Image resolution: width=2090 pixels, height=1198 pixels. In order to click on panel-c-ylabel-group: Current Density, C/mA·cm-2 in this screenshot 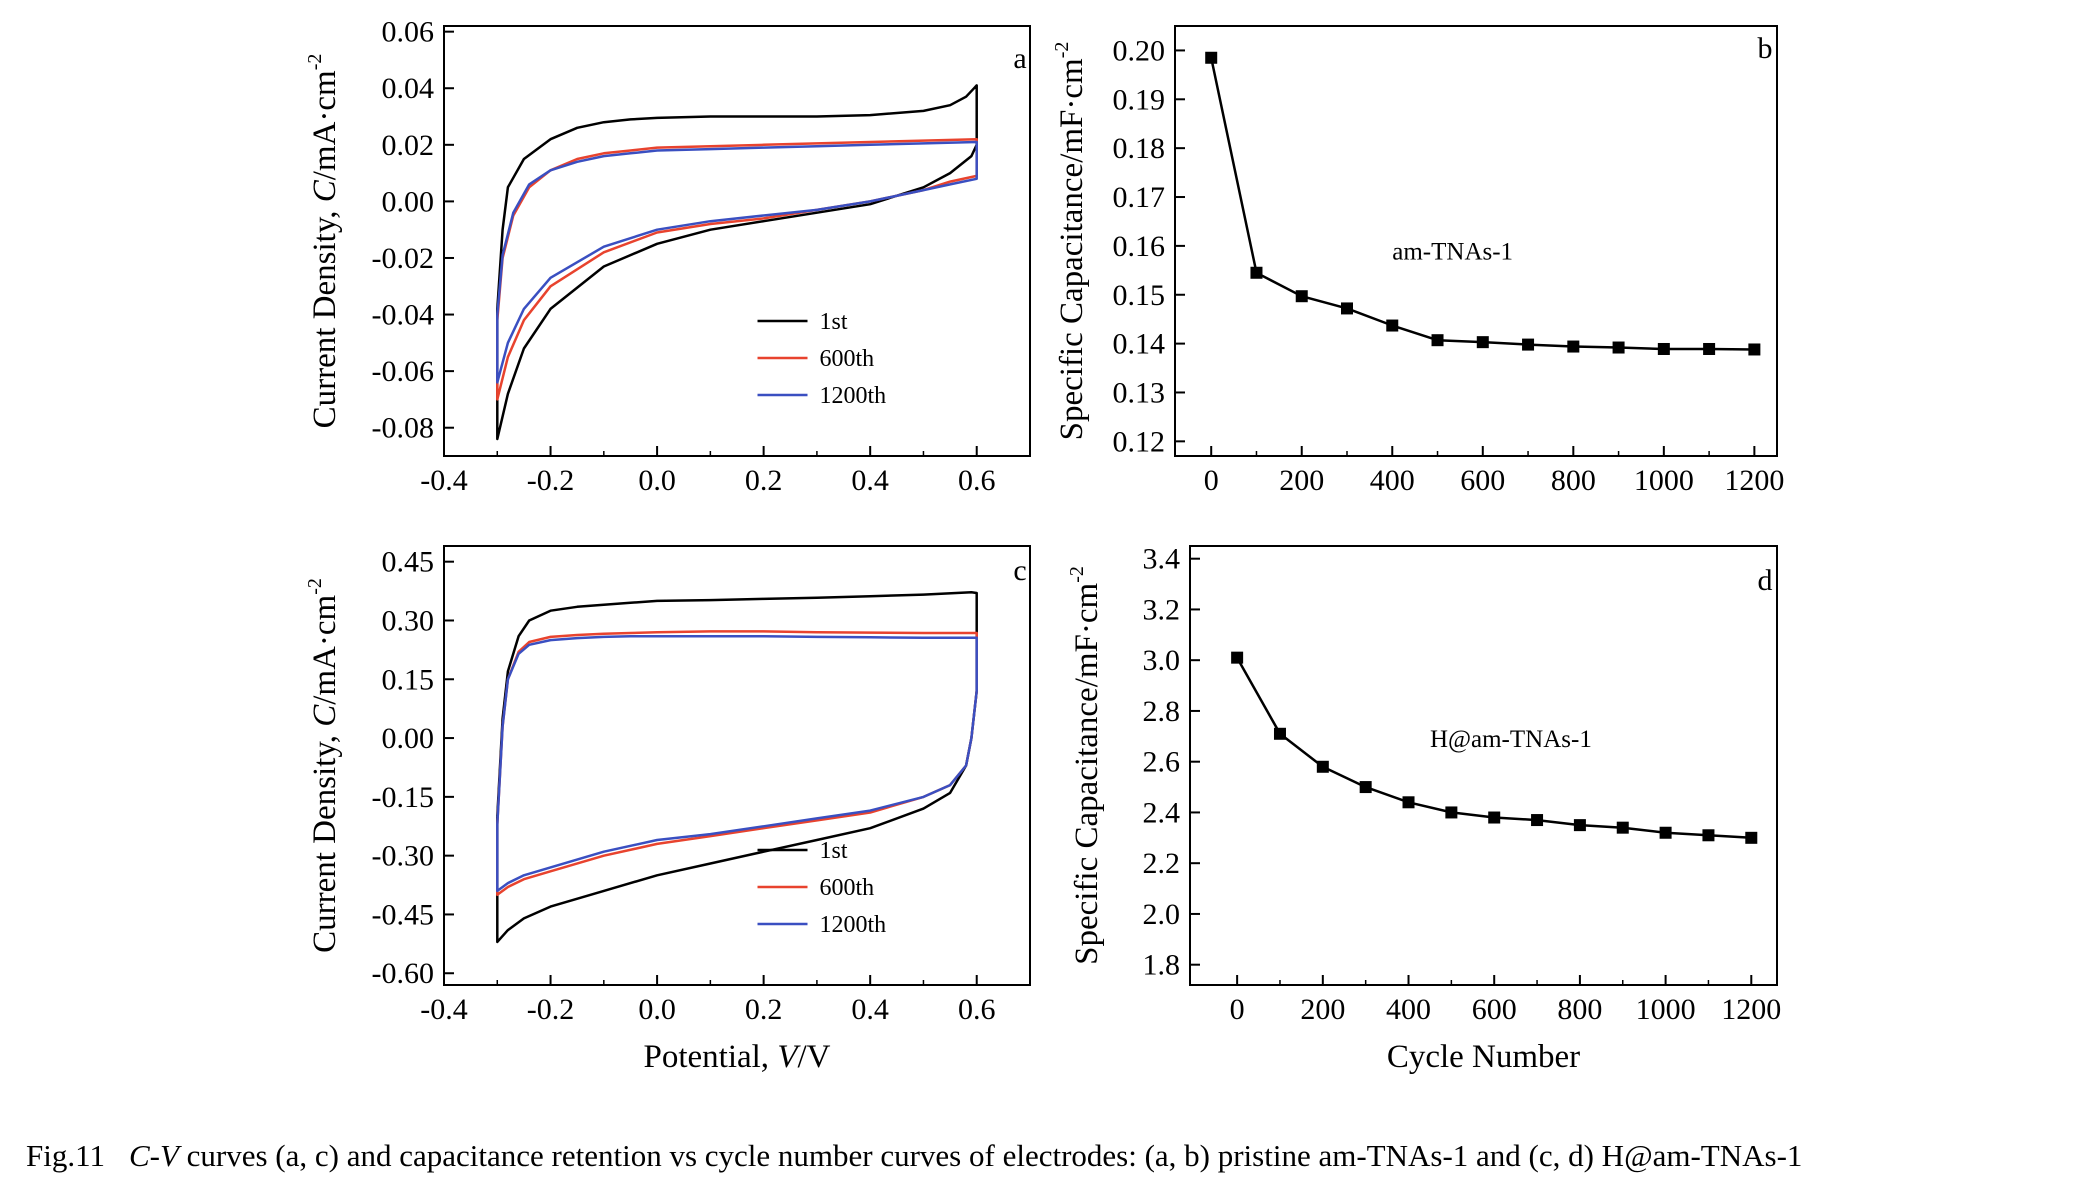, I will do `click(323, 765)`.